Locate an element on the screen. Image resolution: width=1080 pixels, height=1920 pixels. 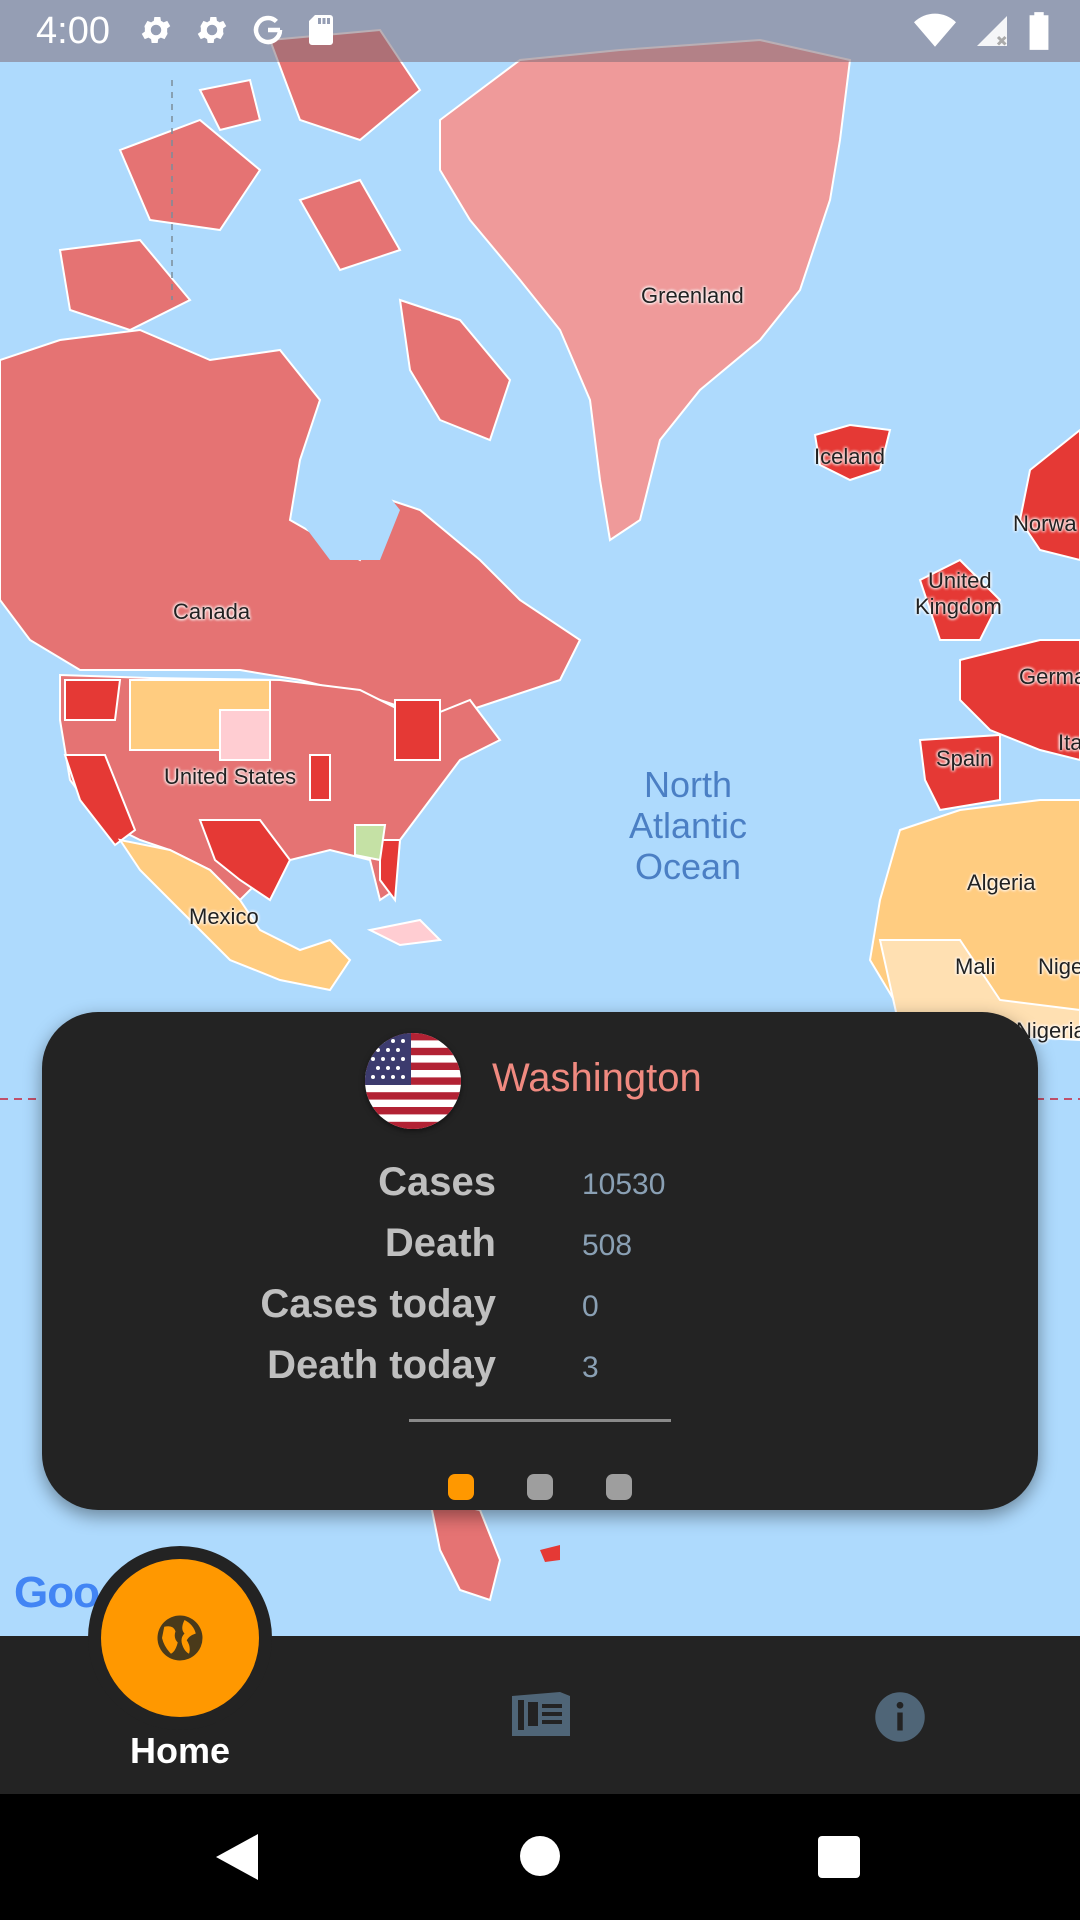
system-navigation-bar is located at coordinates (540, 1857).